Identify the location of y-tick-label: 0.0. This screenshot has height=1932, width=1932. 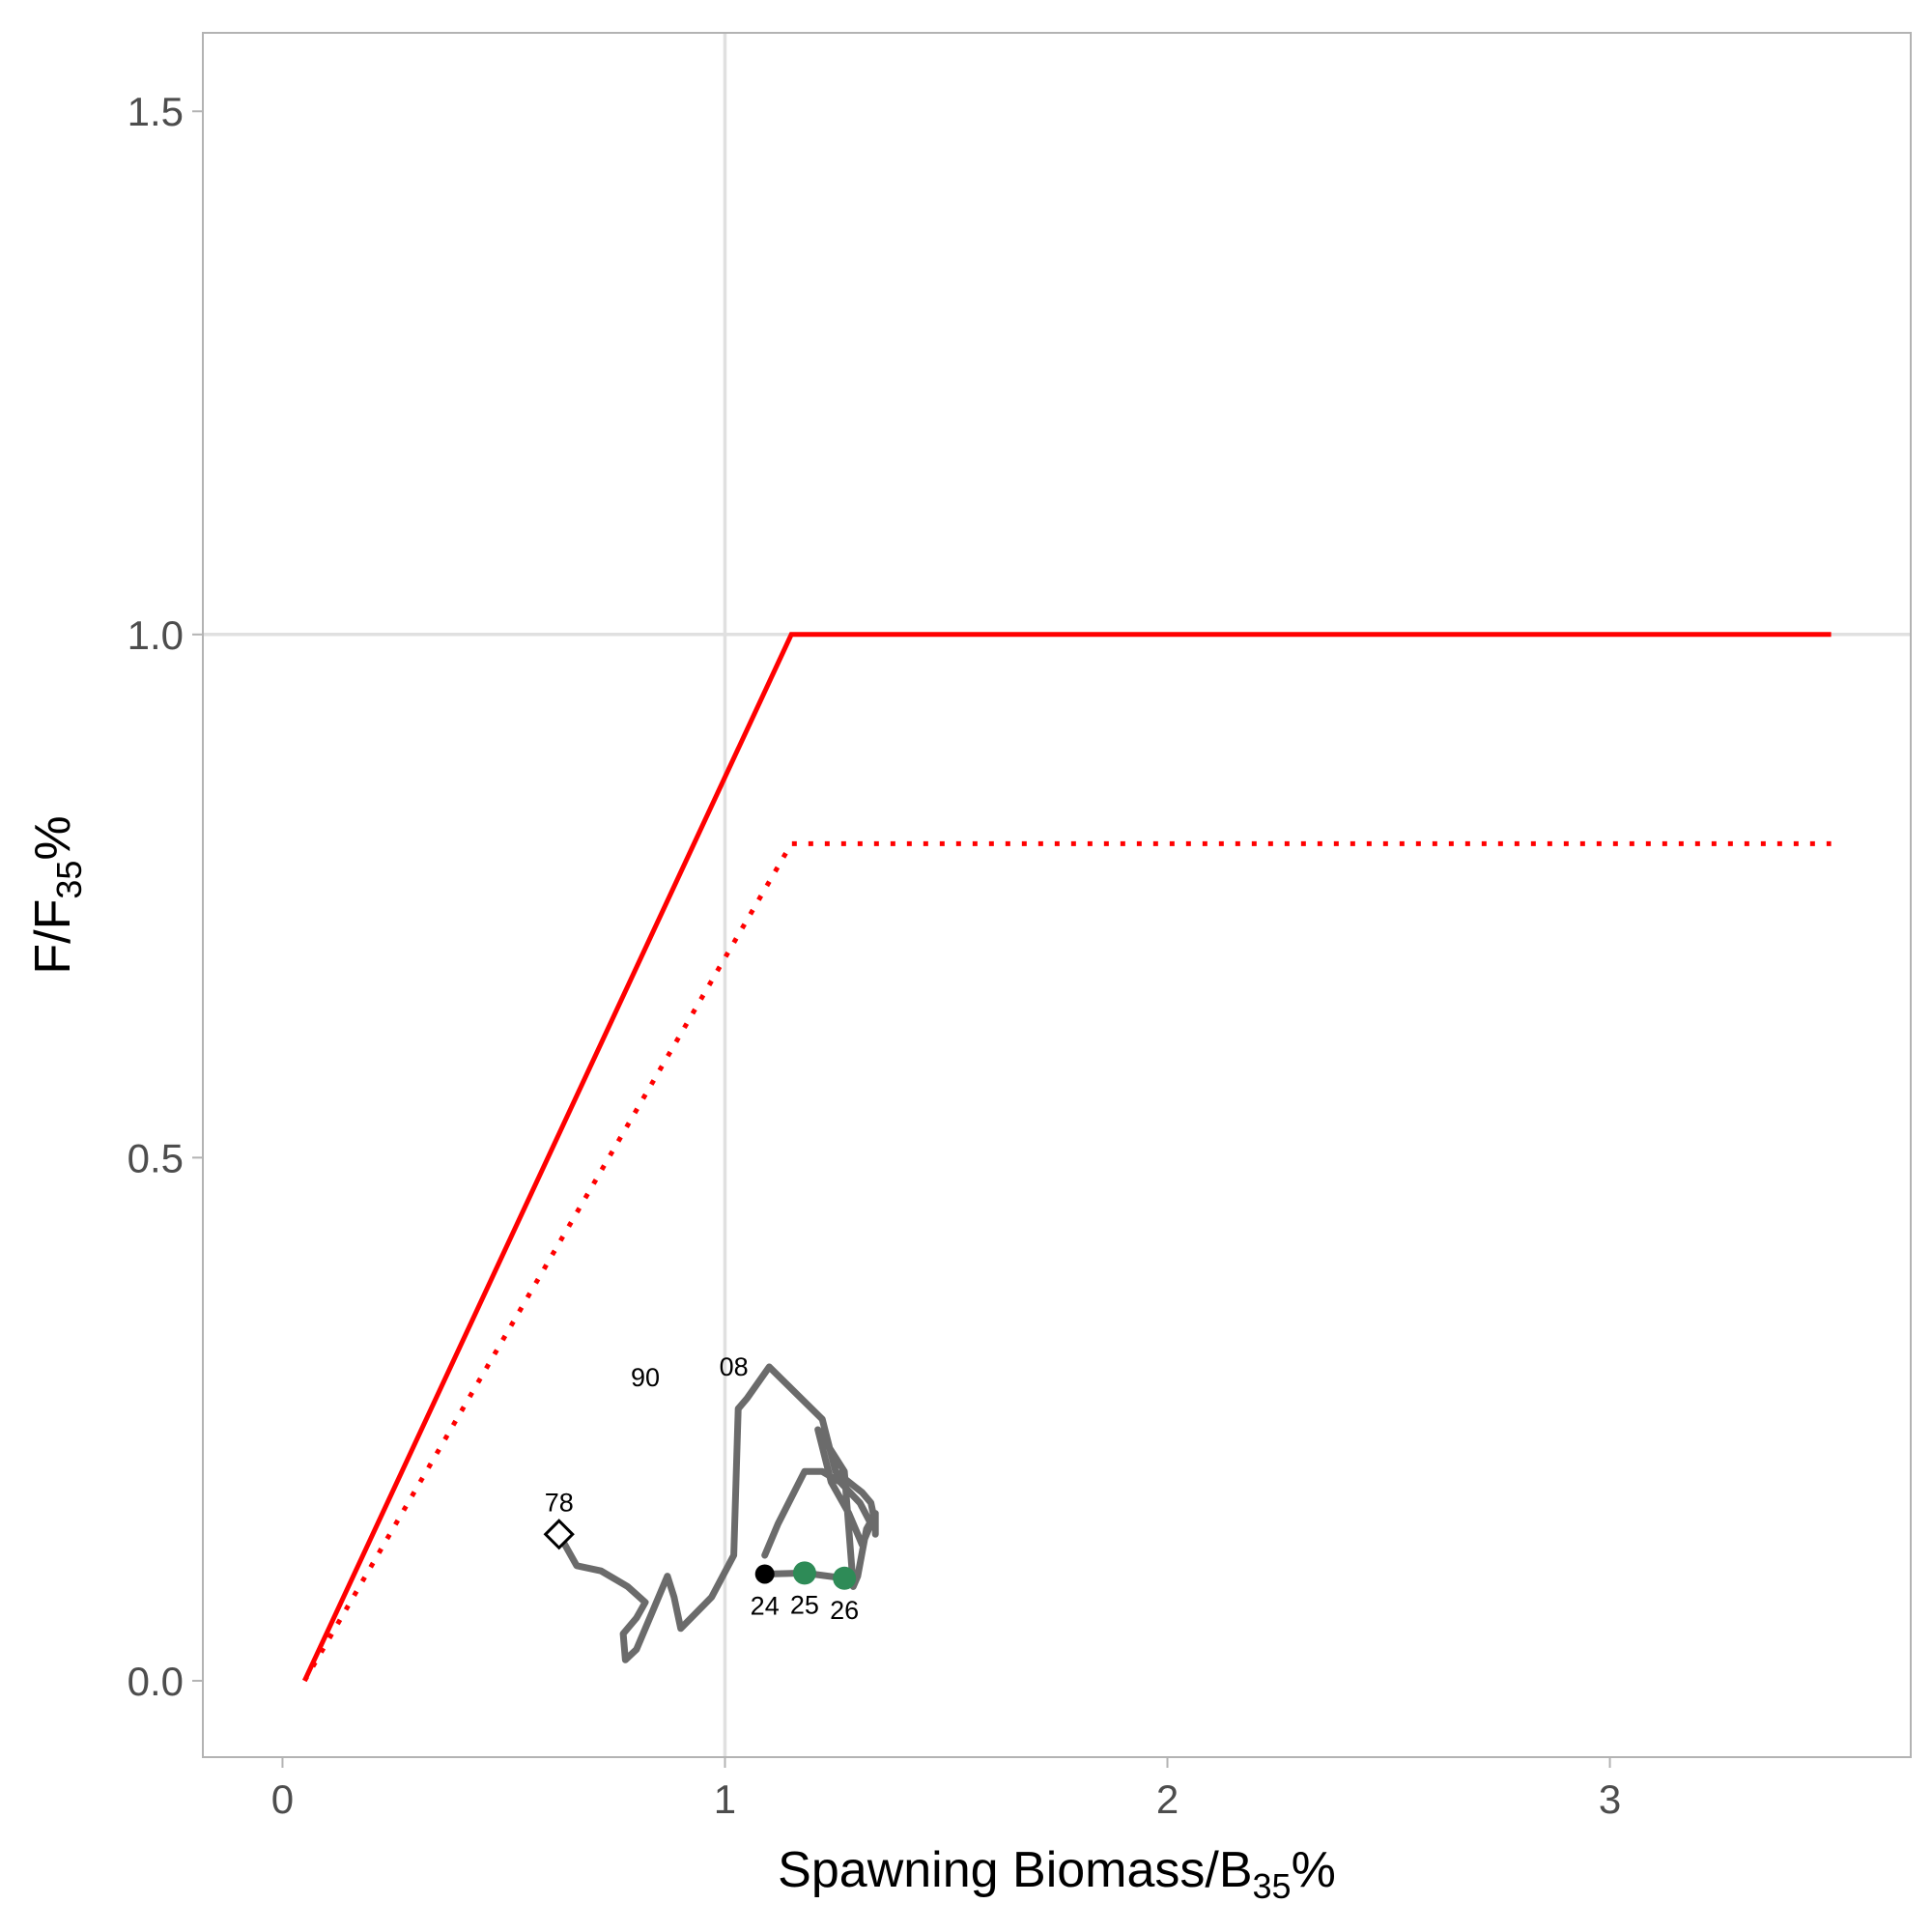
(156, 1681).